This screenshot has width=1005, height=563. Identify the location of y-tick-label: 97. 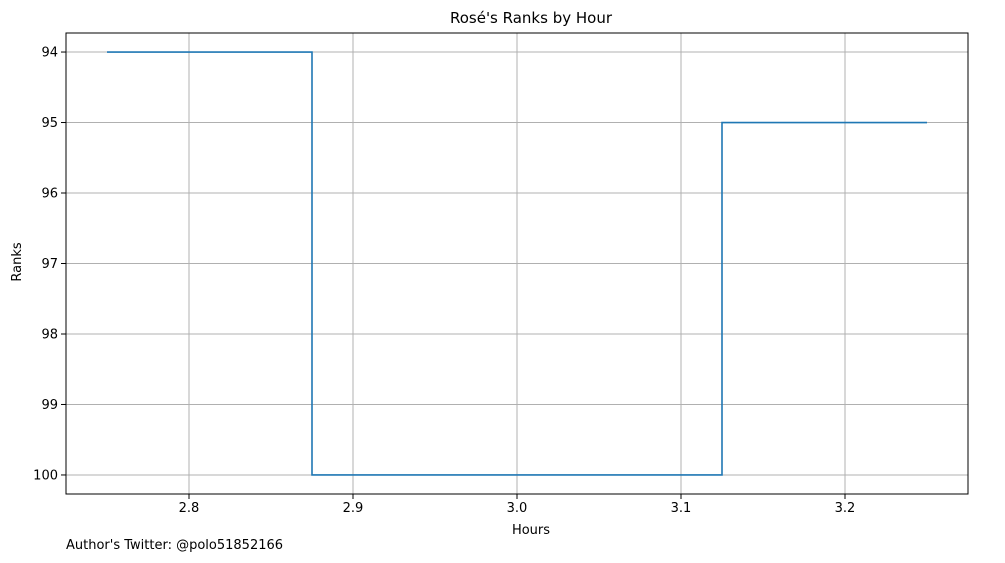
(49, 264).